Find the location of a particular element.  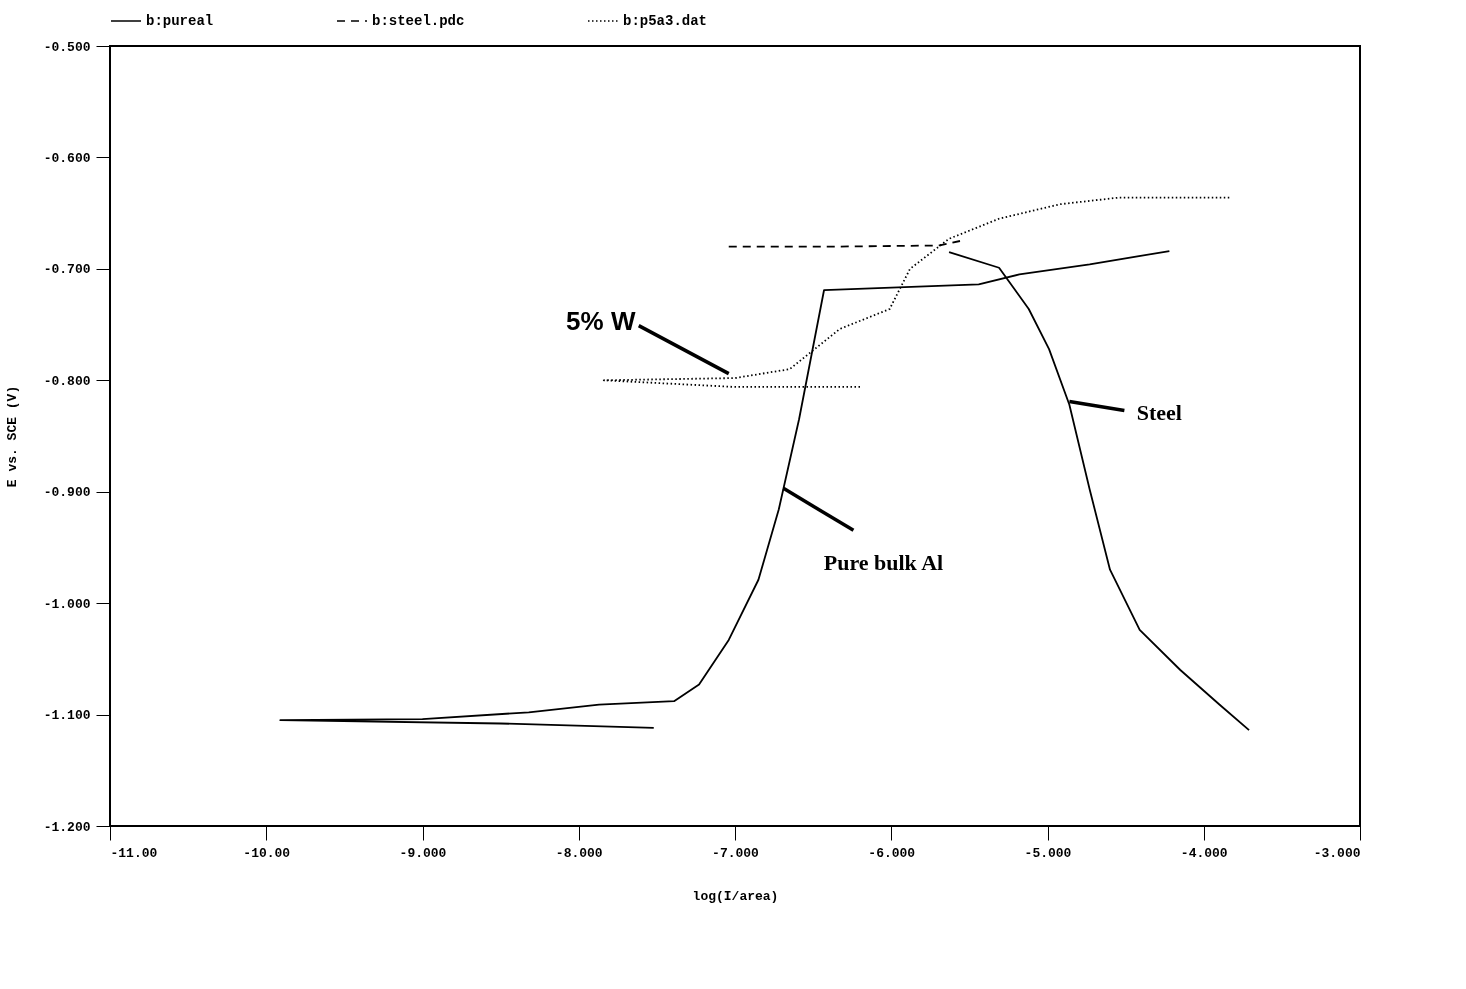

x-tick-label: -6.000 is located at coordinates (892, 853).